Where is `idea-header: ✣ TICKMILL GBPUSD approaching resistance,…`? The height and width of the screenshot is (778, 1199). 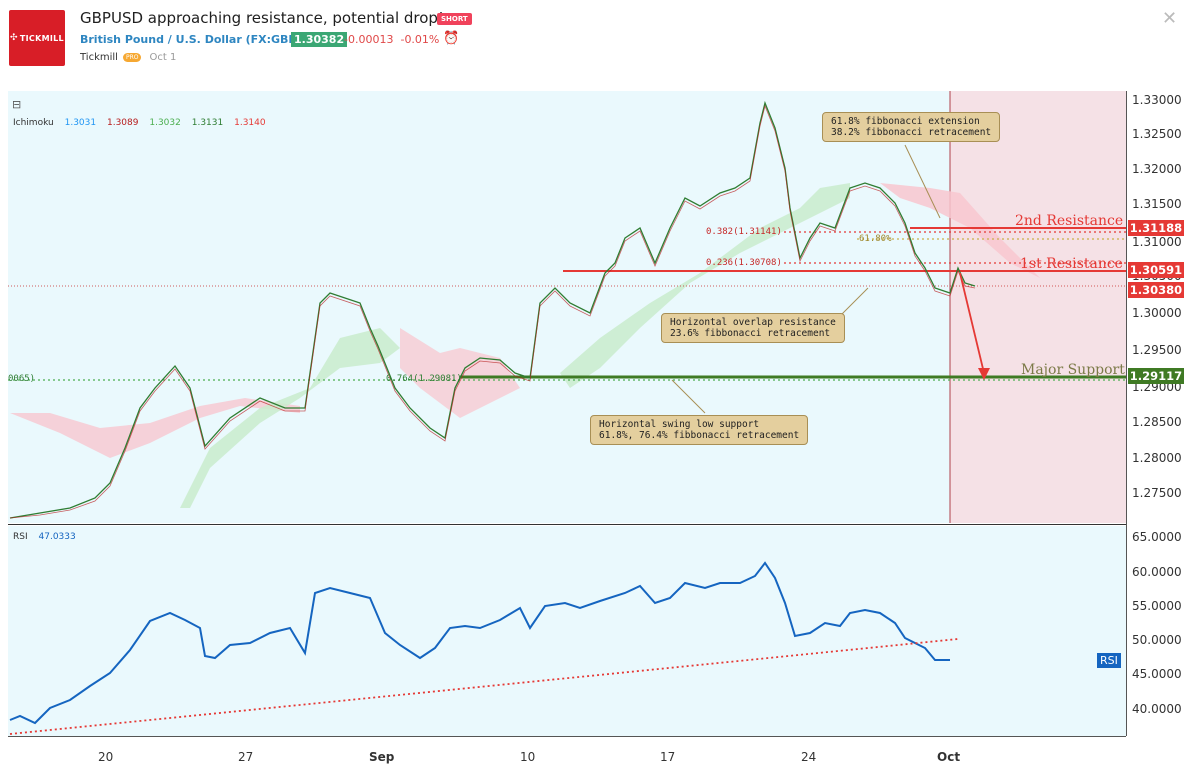
idea-header: ✣ TICKMILL GBPUSD approaching resistance,… is located at coordinates (599, 44).